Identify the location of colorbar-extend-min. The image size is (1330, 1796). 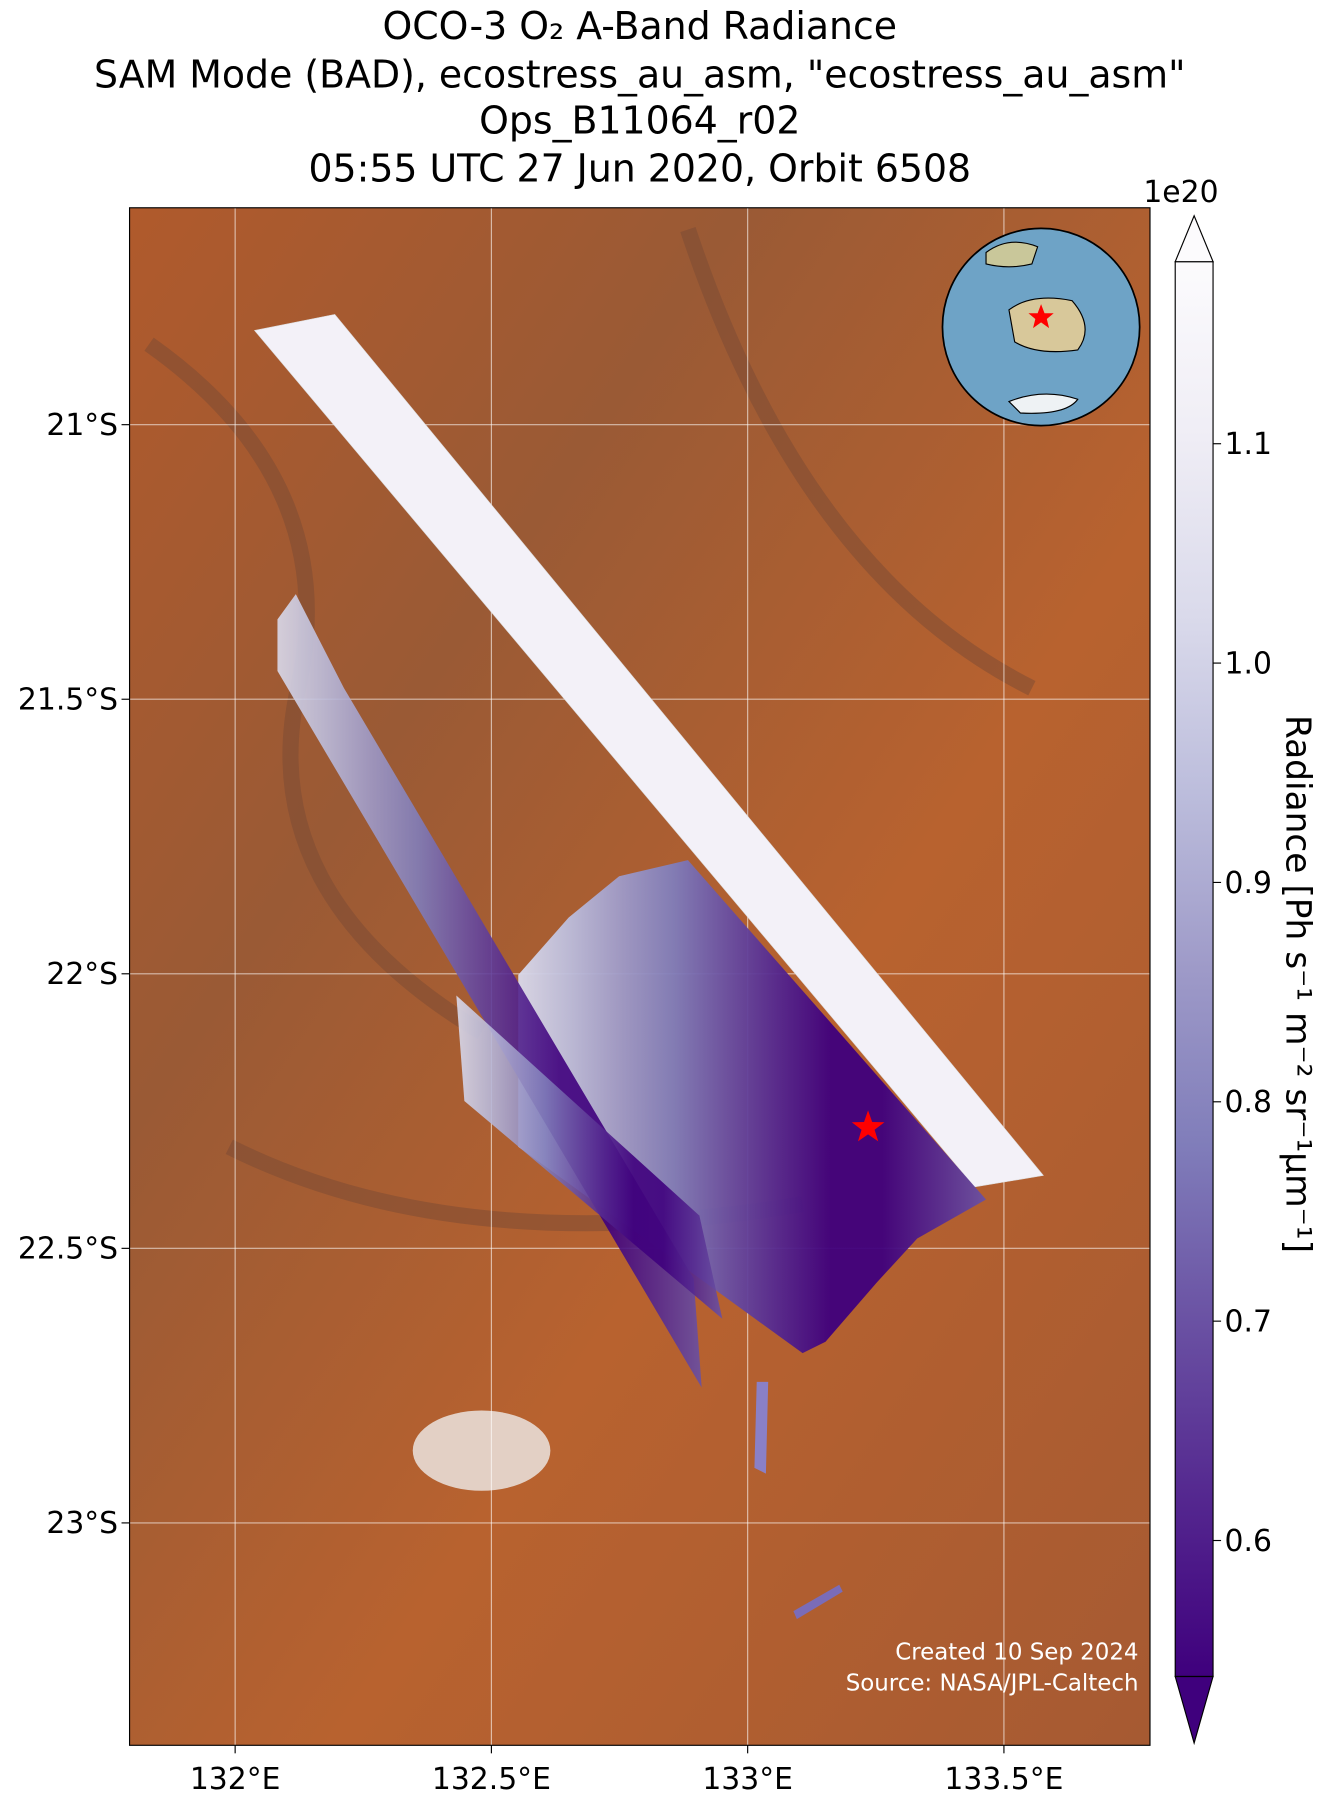
(1194, 1710).